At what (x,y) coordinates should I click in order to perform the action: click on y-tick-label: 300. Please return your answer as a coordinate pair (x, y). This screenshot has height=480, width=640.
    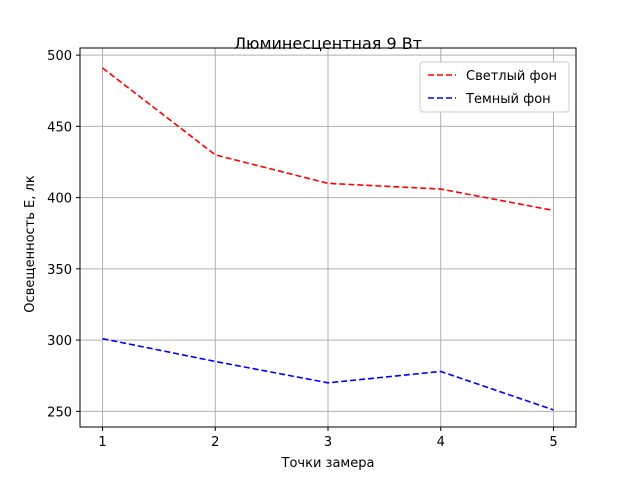
    Looking at the image, I should click on (59, 341).